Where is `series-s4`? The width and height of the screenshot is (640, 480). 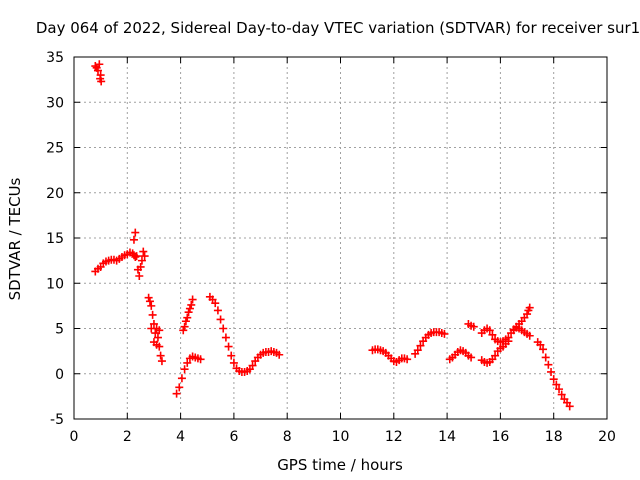 series-s4 is located at coordinates (155, 329).